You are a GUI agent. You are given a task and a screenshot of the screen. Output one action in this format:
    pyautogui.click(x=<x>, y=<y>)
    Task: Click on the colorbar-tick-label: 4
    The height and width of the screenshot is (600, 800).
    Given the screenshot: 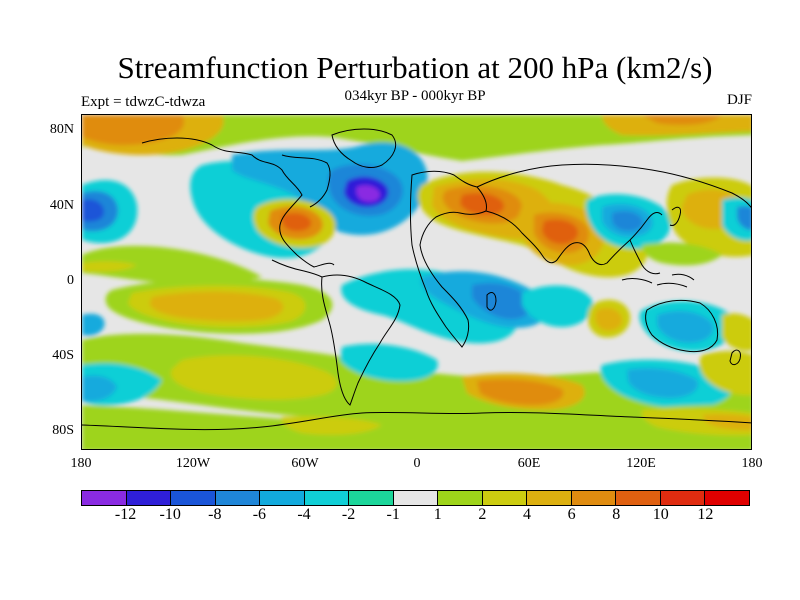 What is the action you would take?
    pyautogui.click(x=527, y=514)
    